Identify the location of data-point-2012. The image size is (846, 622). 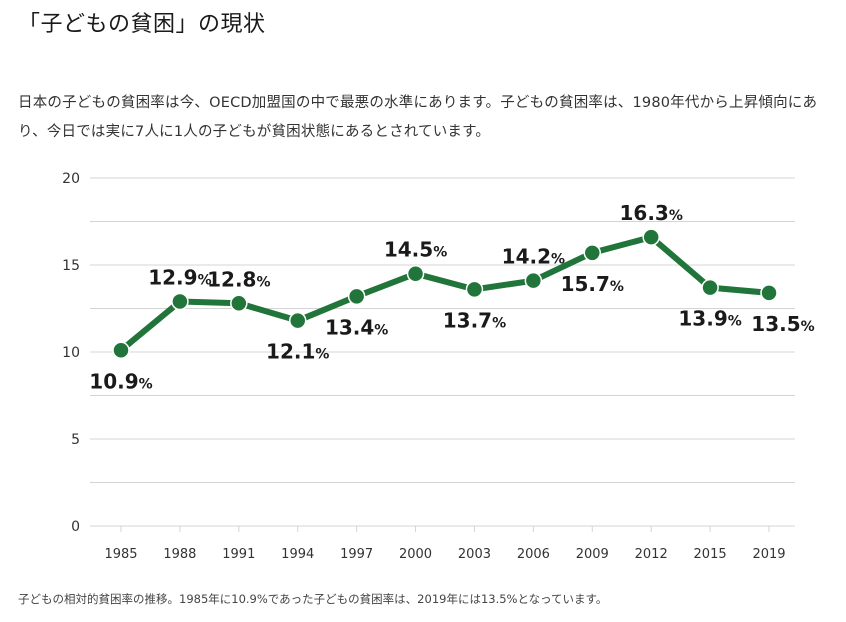
(651, 237).